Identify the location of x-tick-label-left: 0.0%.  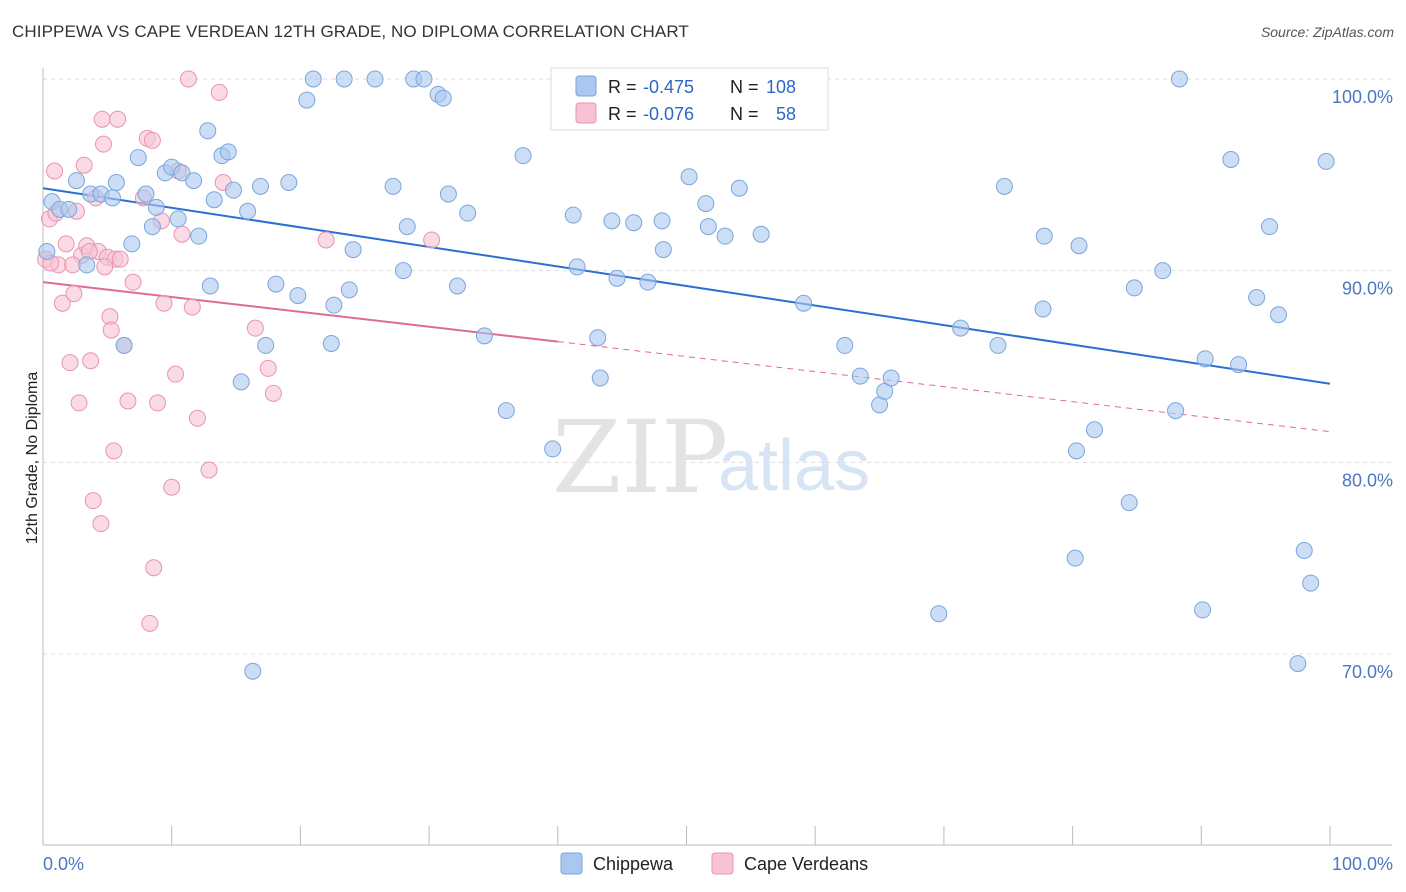
(63, 864).